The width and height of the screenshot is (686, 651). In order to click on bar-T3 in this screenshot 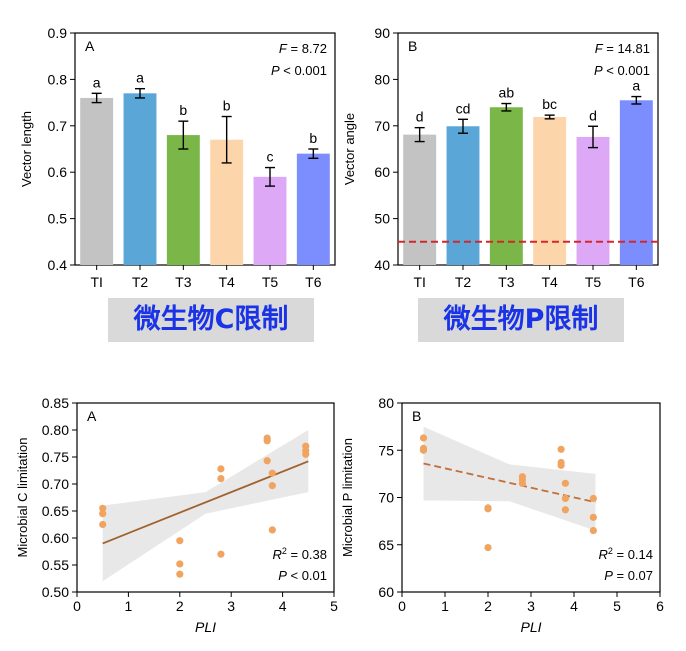, I will do `click(183, 200)`.